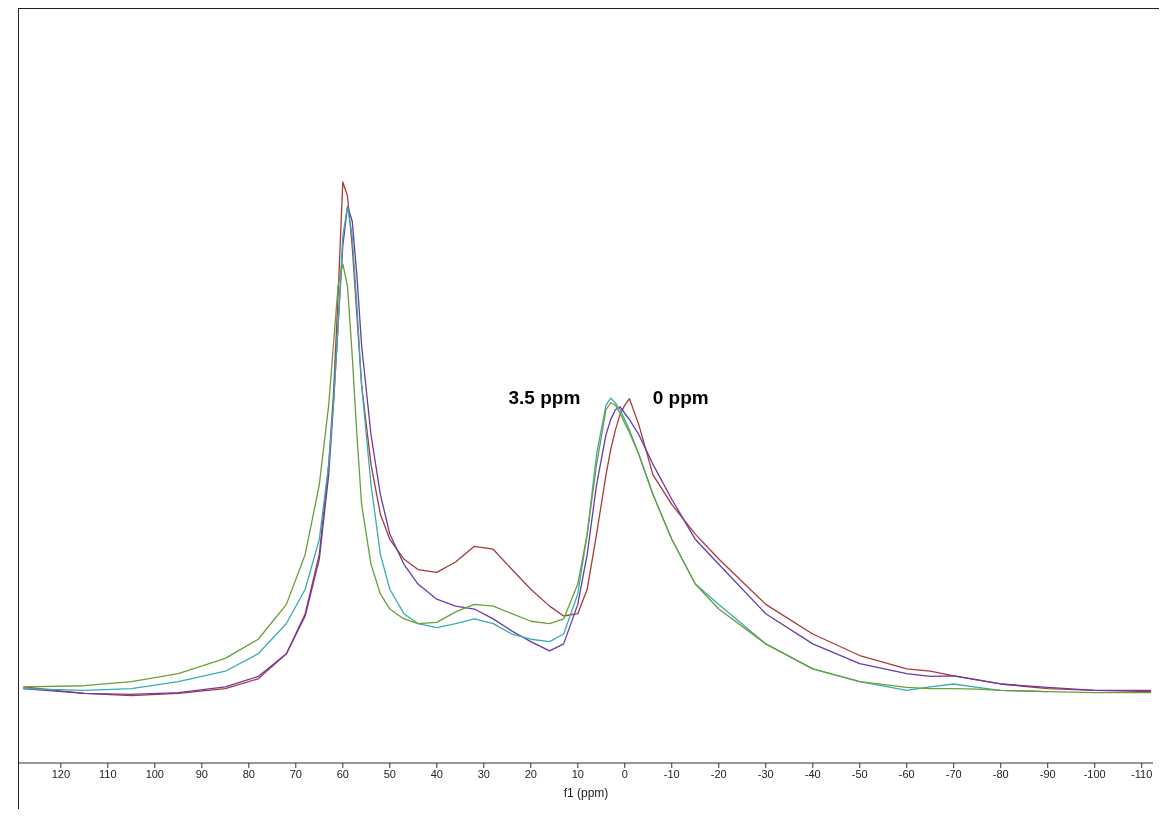 The height and width of the screenshot is (819, 1163). Describe the element at coordinates (61, 773) in the screenshot. I see `x-tick-label: 120` at that location.